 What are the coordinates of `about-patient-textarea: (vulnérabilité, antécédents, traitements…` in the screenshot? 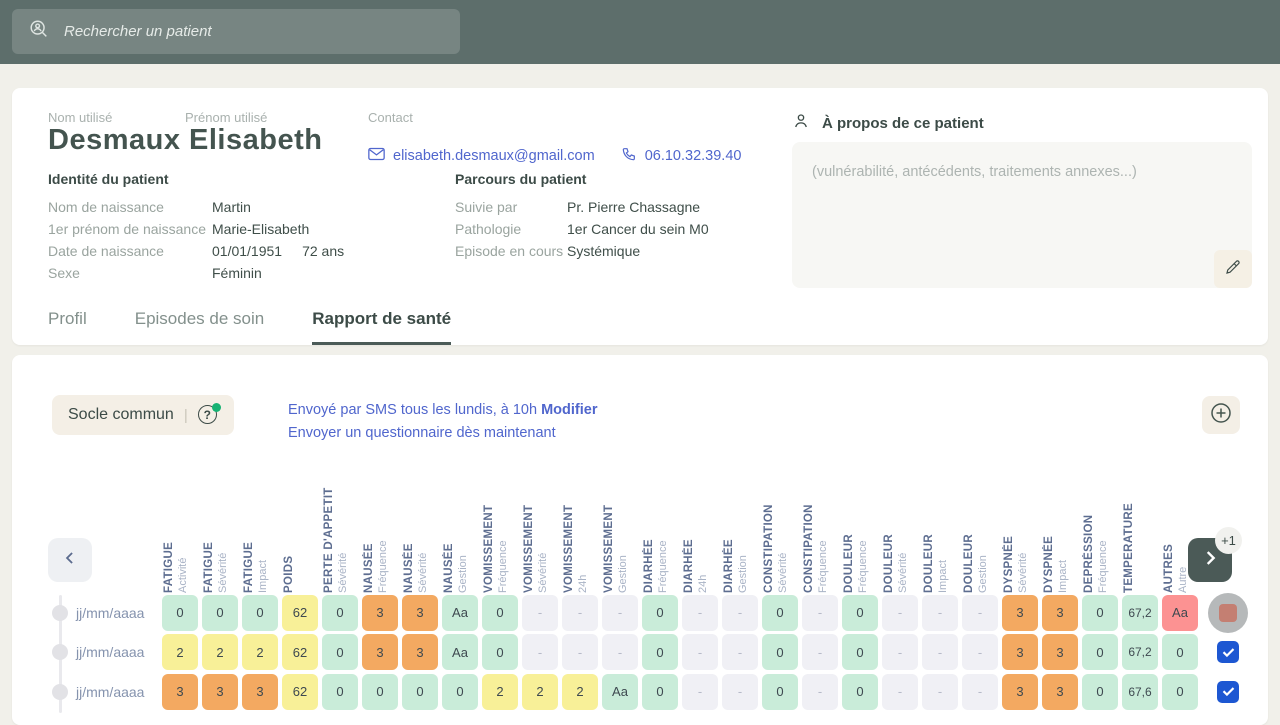 It's located at (1022, 215).